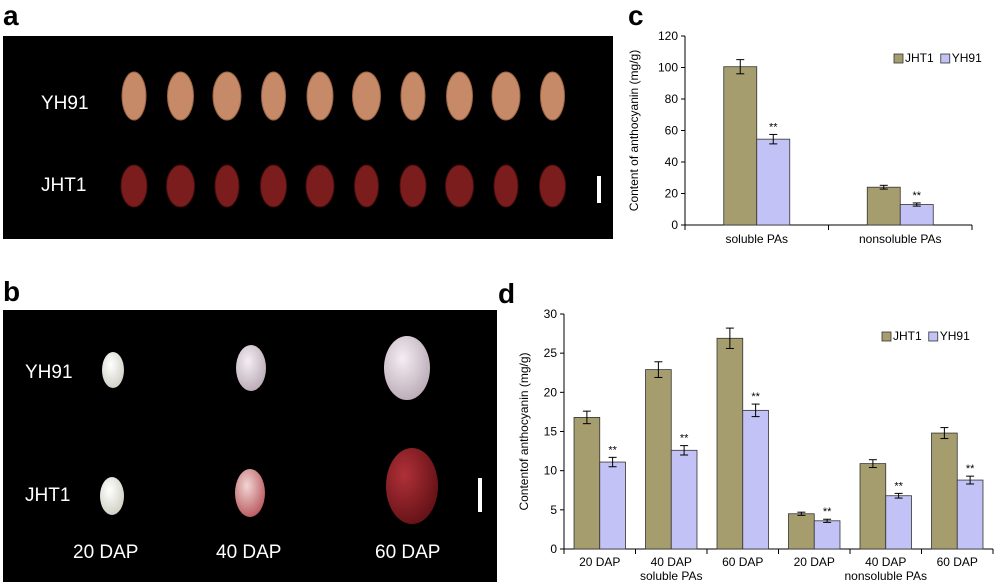 This screenshot has width=1000, height=585. What do you see at coordinates (551, 314) in the screenshot?
I see `y-tick-label: 30` at bounding box center [551, 314].